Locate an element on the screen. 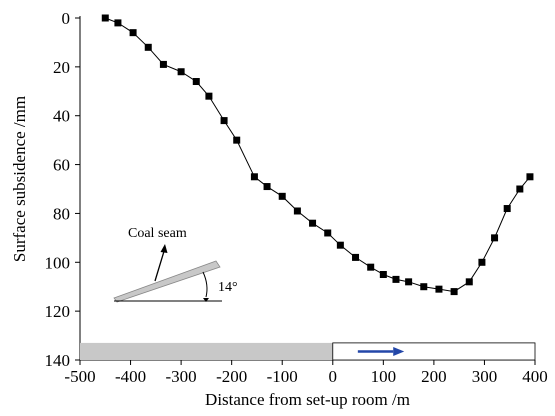 This screenshot has width=555, height=416. seam-angle-label: 14° is located at coordinates (228, 287).